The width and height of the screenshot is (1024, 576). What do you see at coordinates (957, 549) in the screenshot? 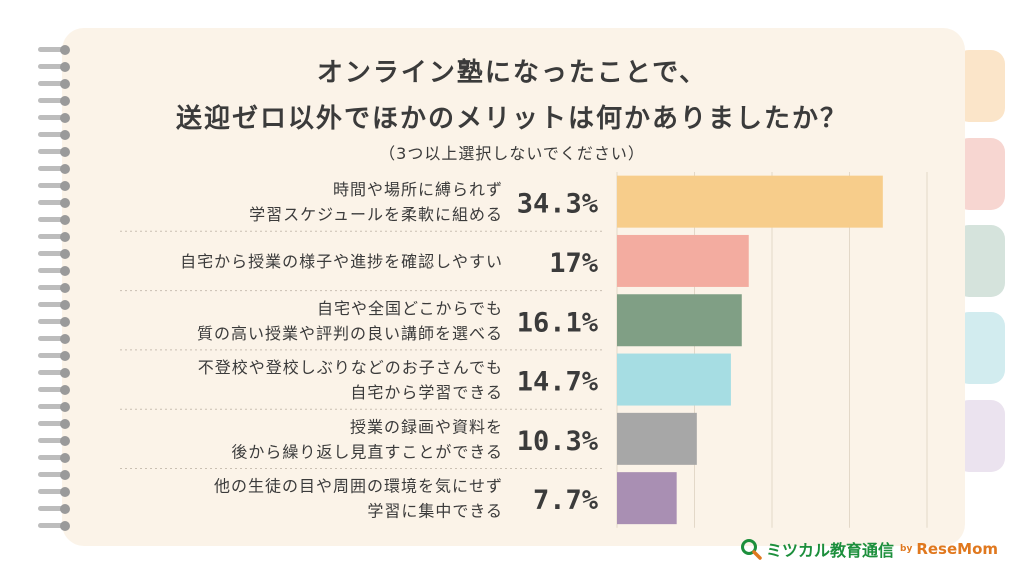
I see `logo-brand-text: ReseMom` at bounding box center [957, 549].